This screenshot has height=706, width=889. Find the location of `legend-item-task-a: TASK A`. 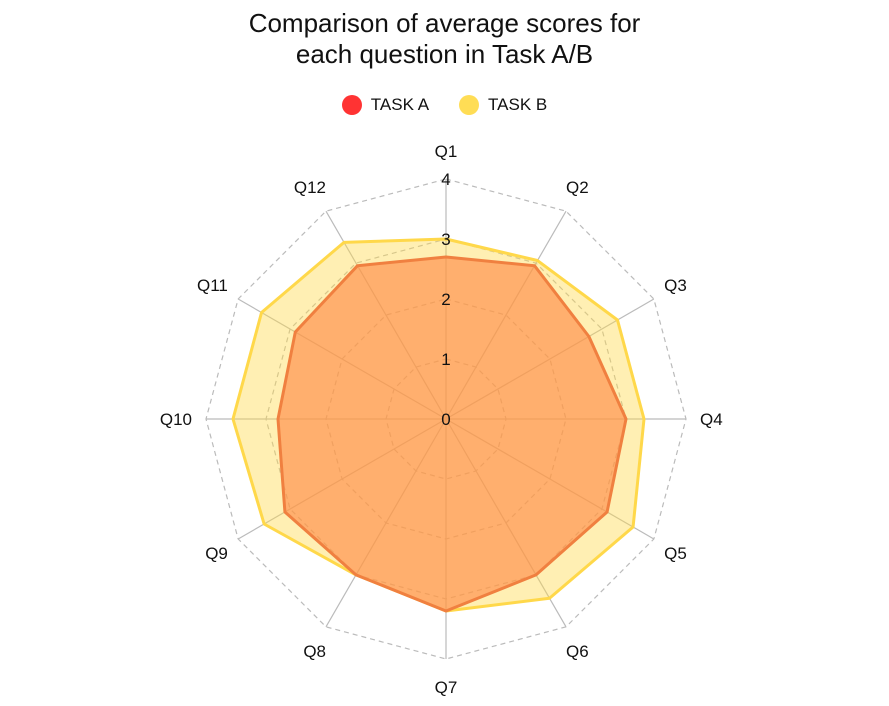

legend-item-task-a: TASK A is located at coordinates (385, 105).